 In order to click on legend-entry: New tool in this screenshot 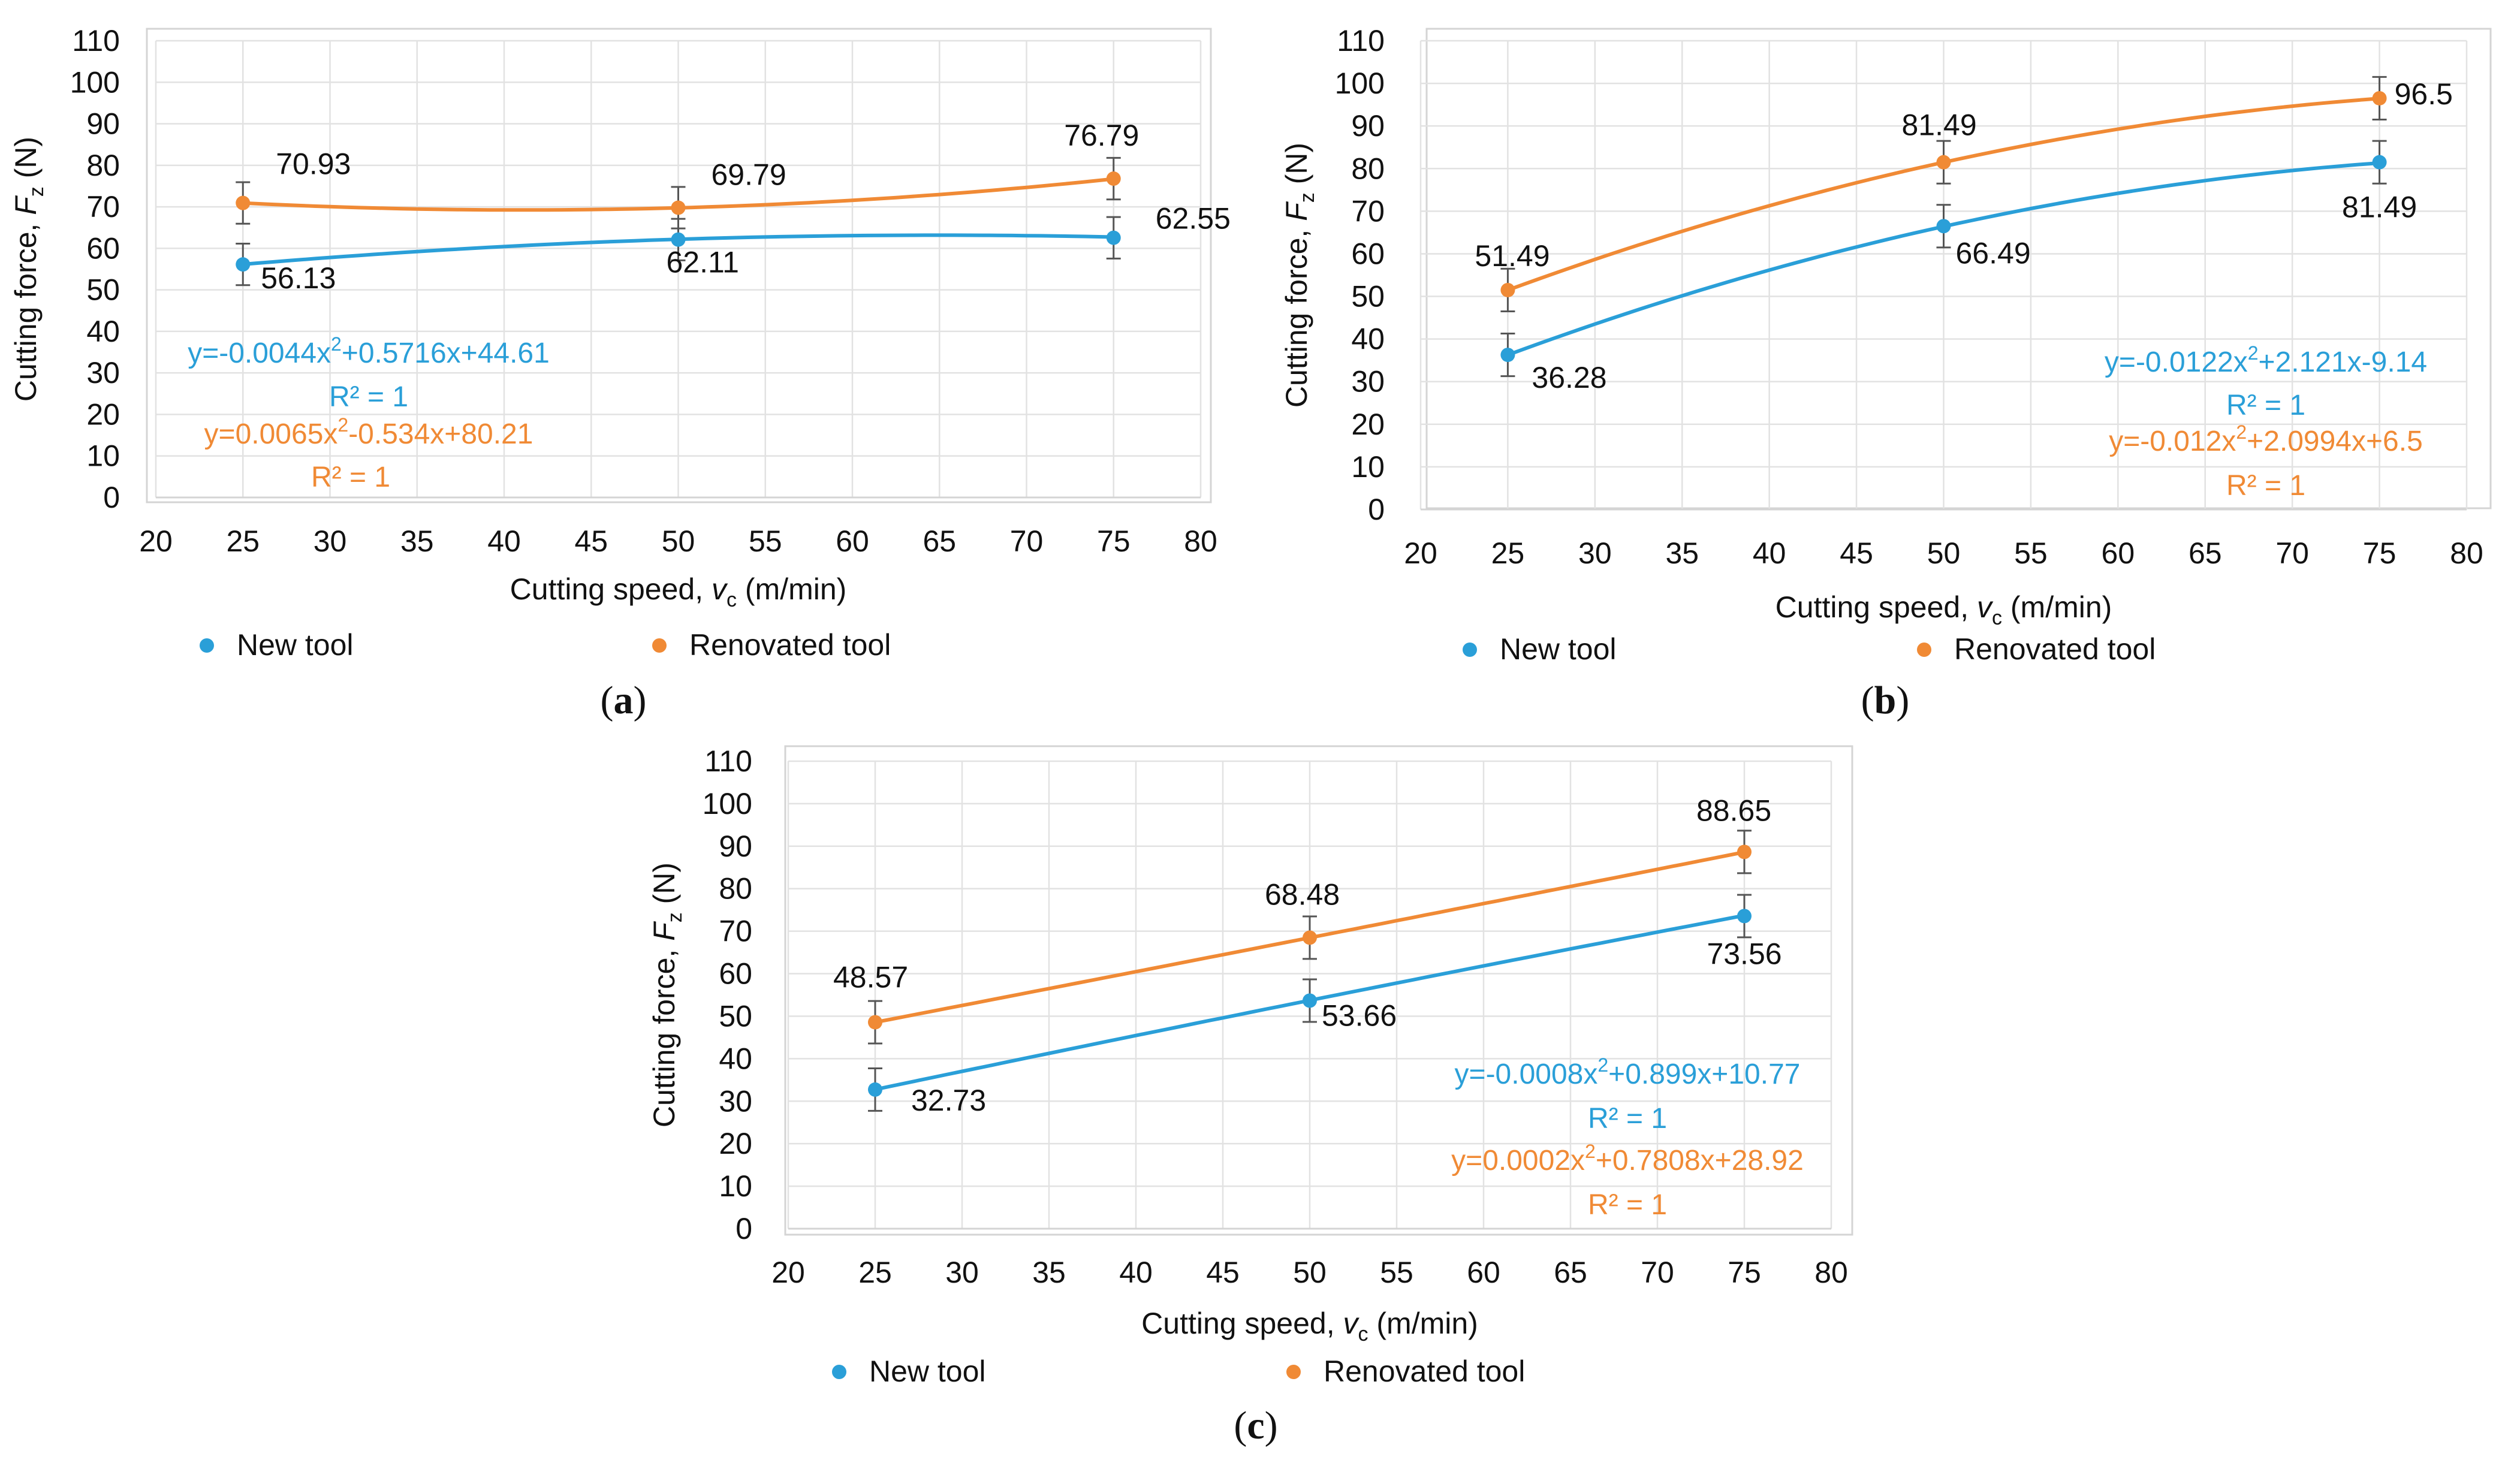, I will do `click(1558, 649)`.